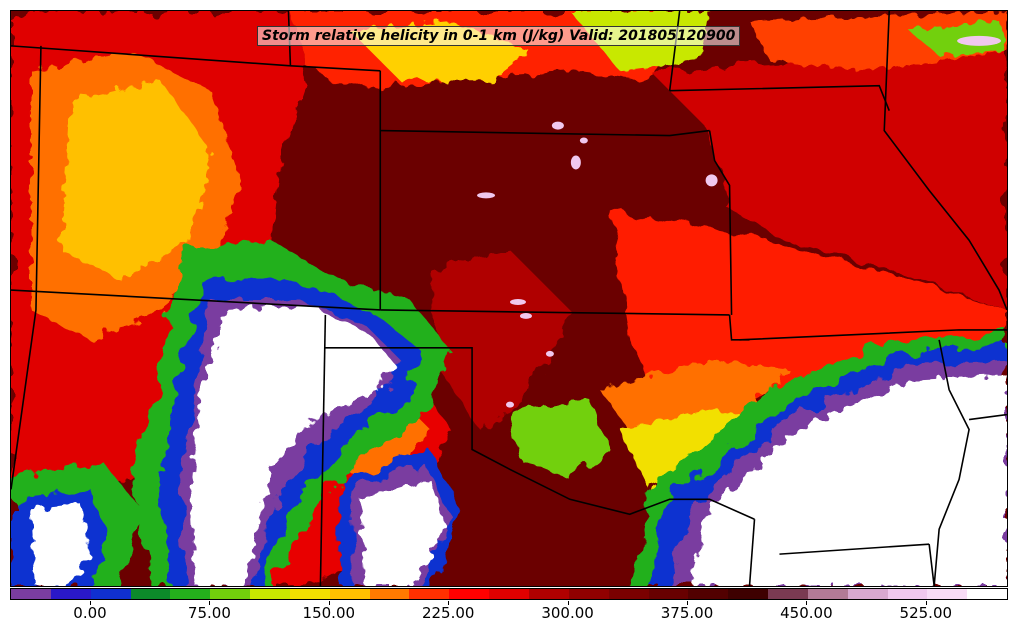  What do you see at coordinates (687, 613) in the screenshot?
I see `colorbar-tick-label: 375.00` at bounding box center [687, 613].